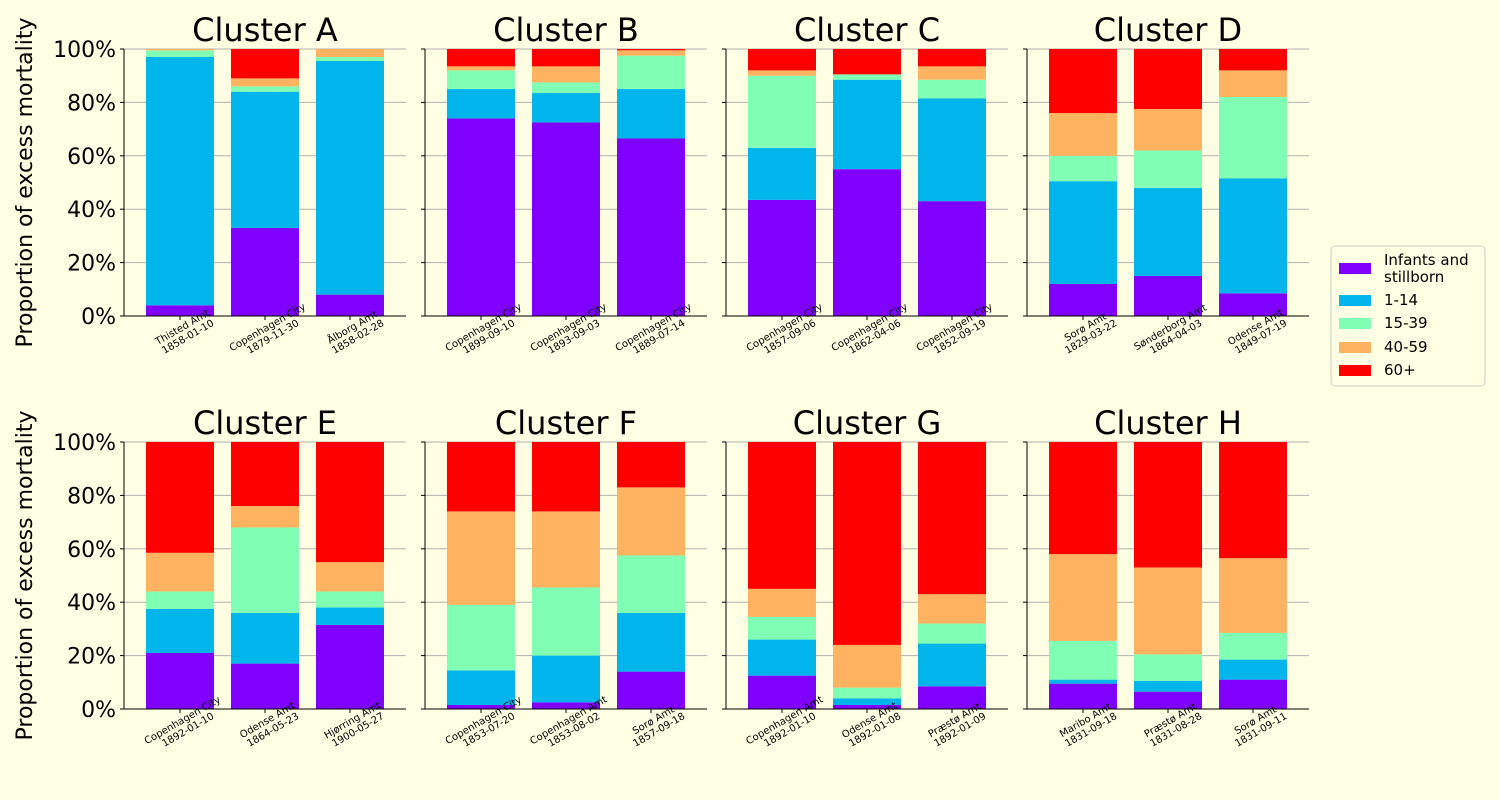 The width and height of the screenshot is (1500, 800). Describe the element at coordinates (91, 103) in the screenshot. I see `y-tick-label: 80%` at that location.